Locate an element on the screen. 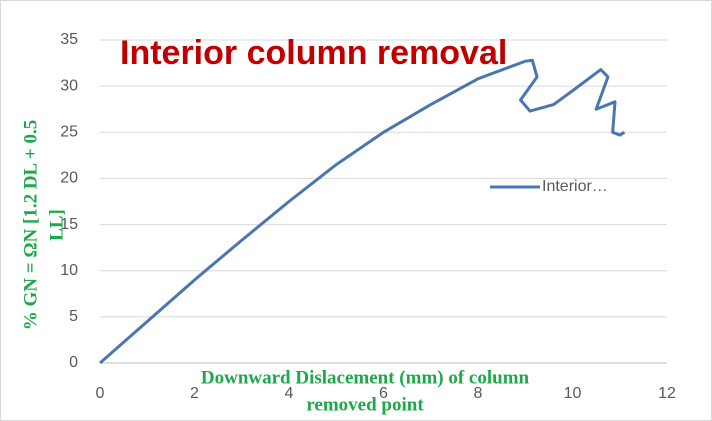 The width and height of the screenshot is (712, 421). y-tick-label: 30 is located at coordinates (69, 85).